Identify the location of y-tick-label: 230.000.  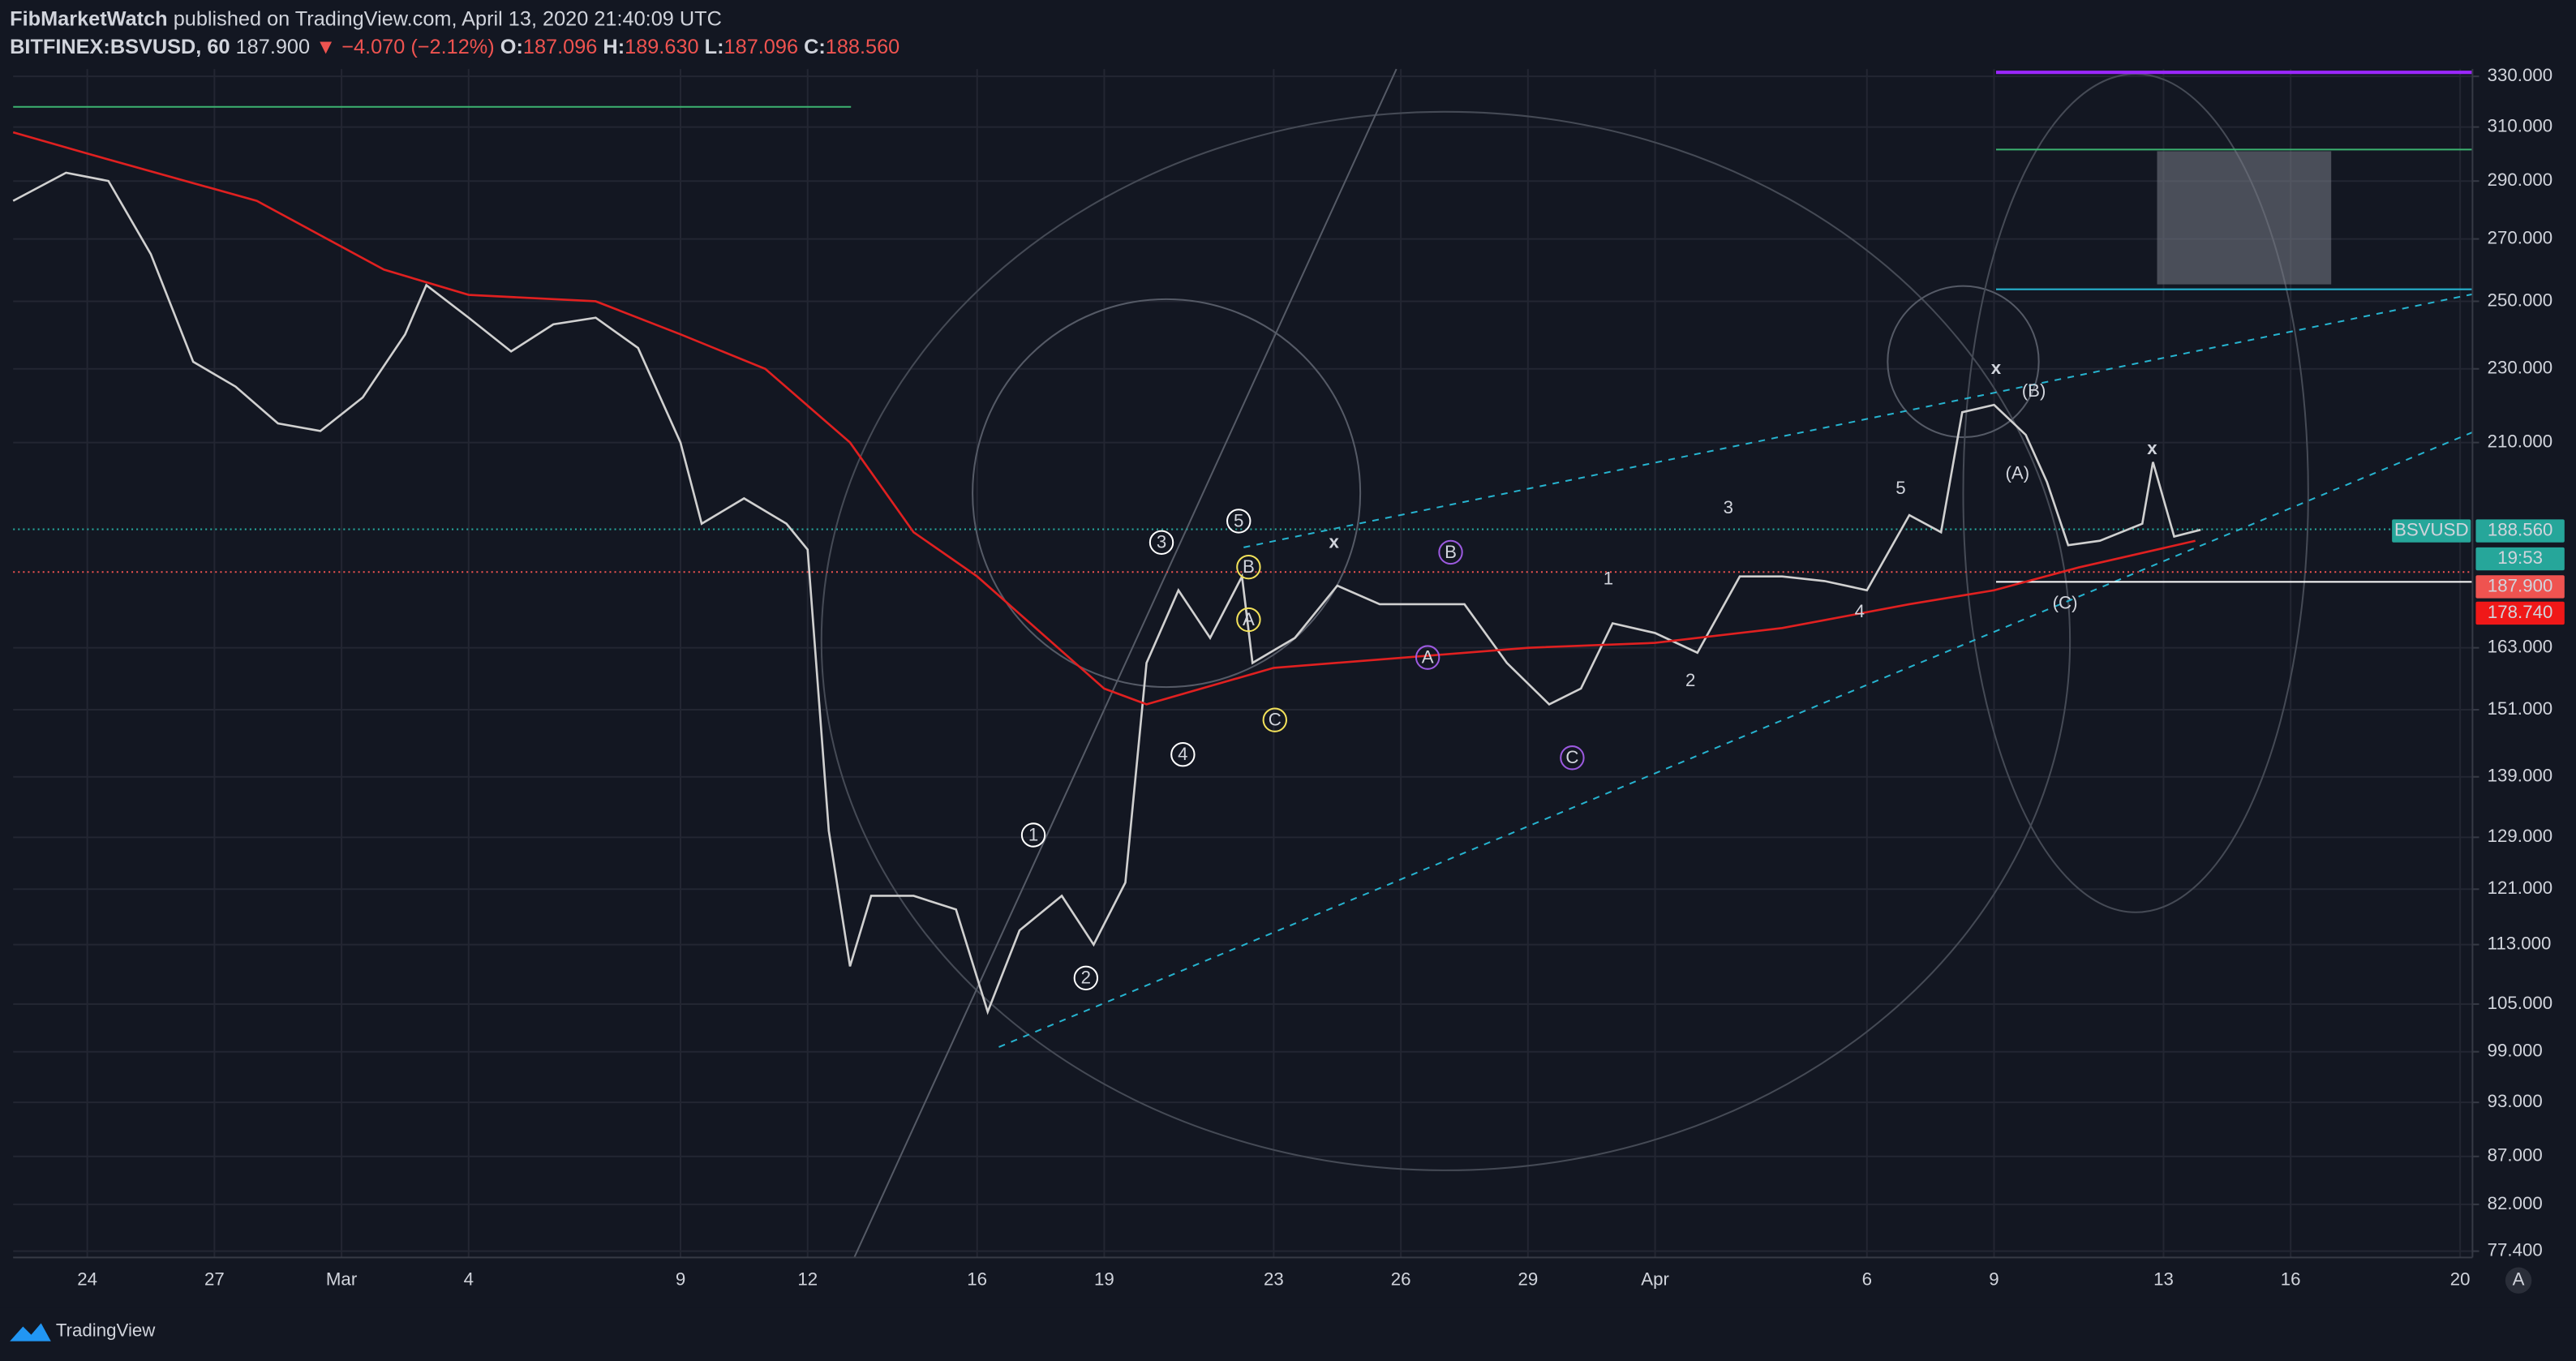
(2520, 368).